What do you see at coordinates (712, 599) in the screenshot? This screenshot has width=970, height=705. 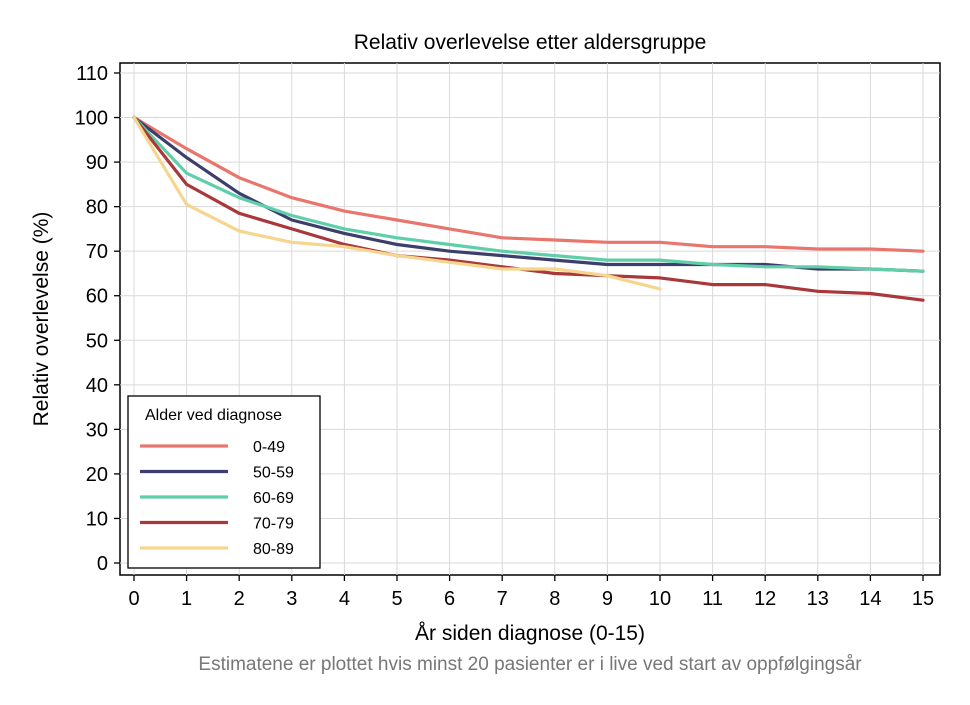 I see `x-tick-label: 11` at bounding box center [712, 599].